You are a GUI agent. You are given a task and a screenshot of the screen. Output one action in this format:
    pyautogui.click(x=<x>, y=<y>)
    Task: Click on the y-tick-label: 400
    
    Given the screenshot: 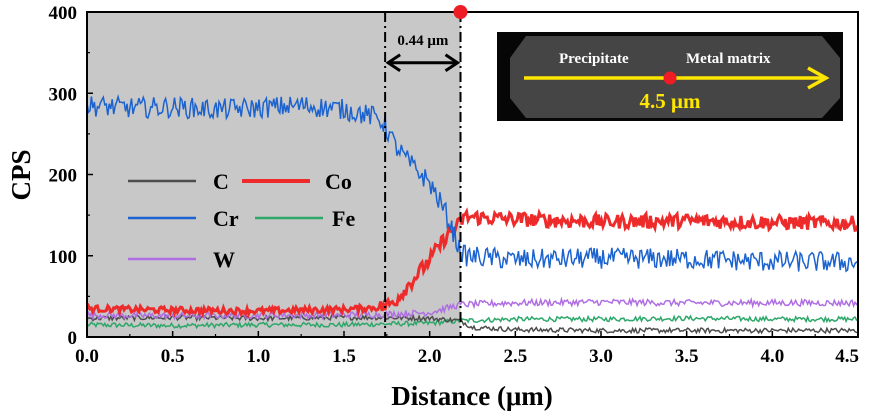 What is the action you would take?
    pyautogui.click(x=63, y=13)
    